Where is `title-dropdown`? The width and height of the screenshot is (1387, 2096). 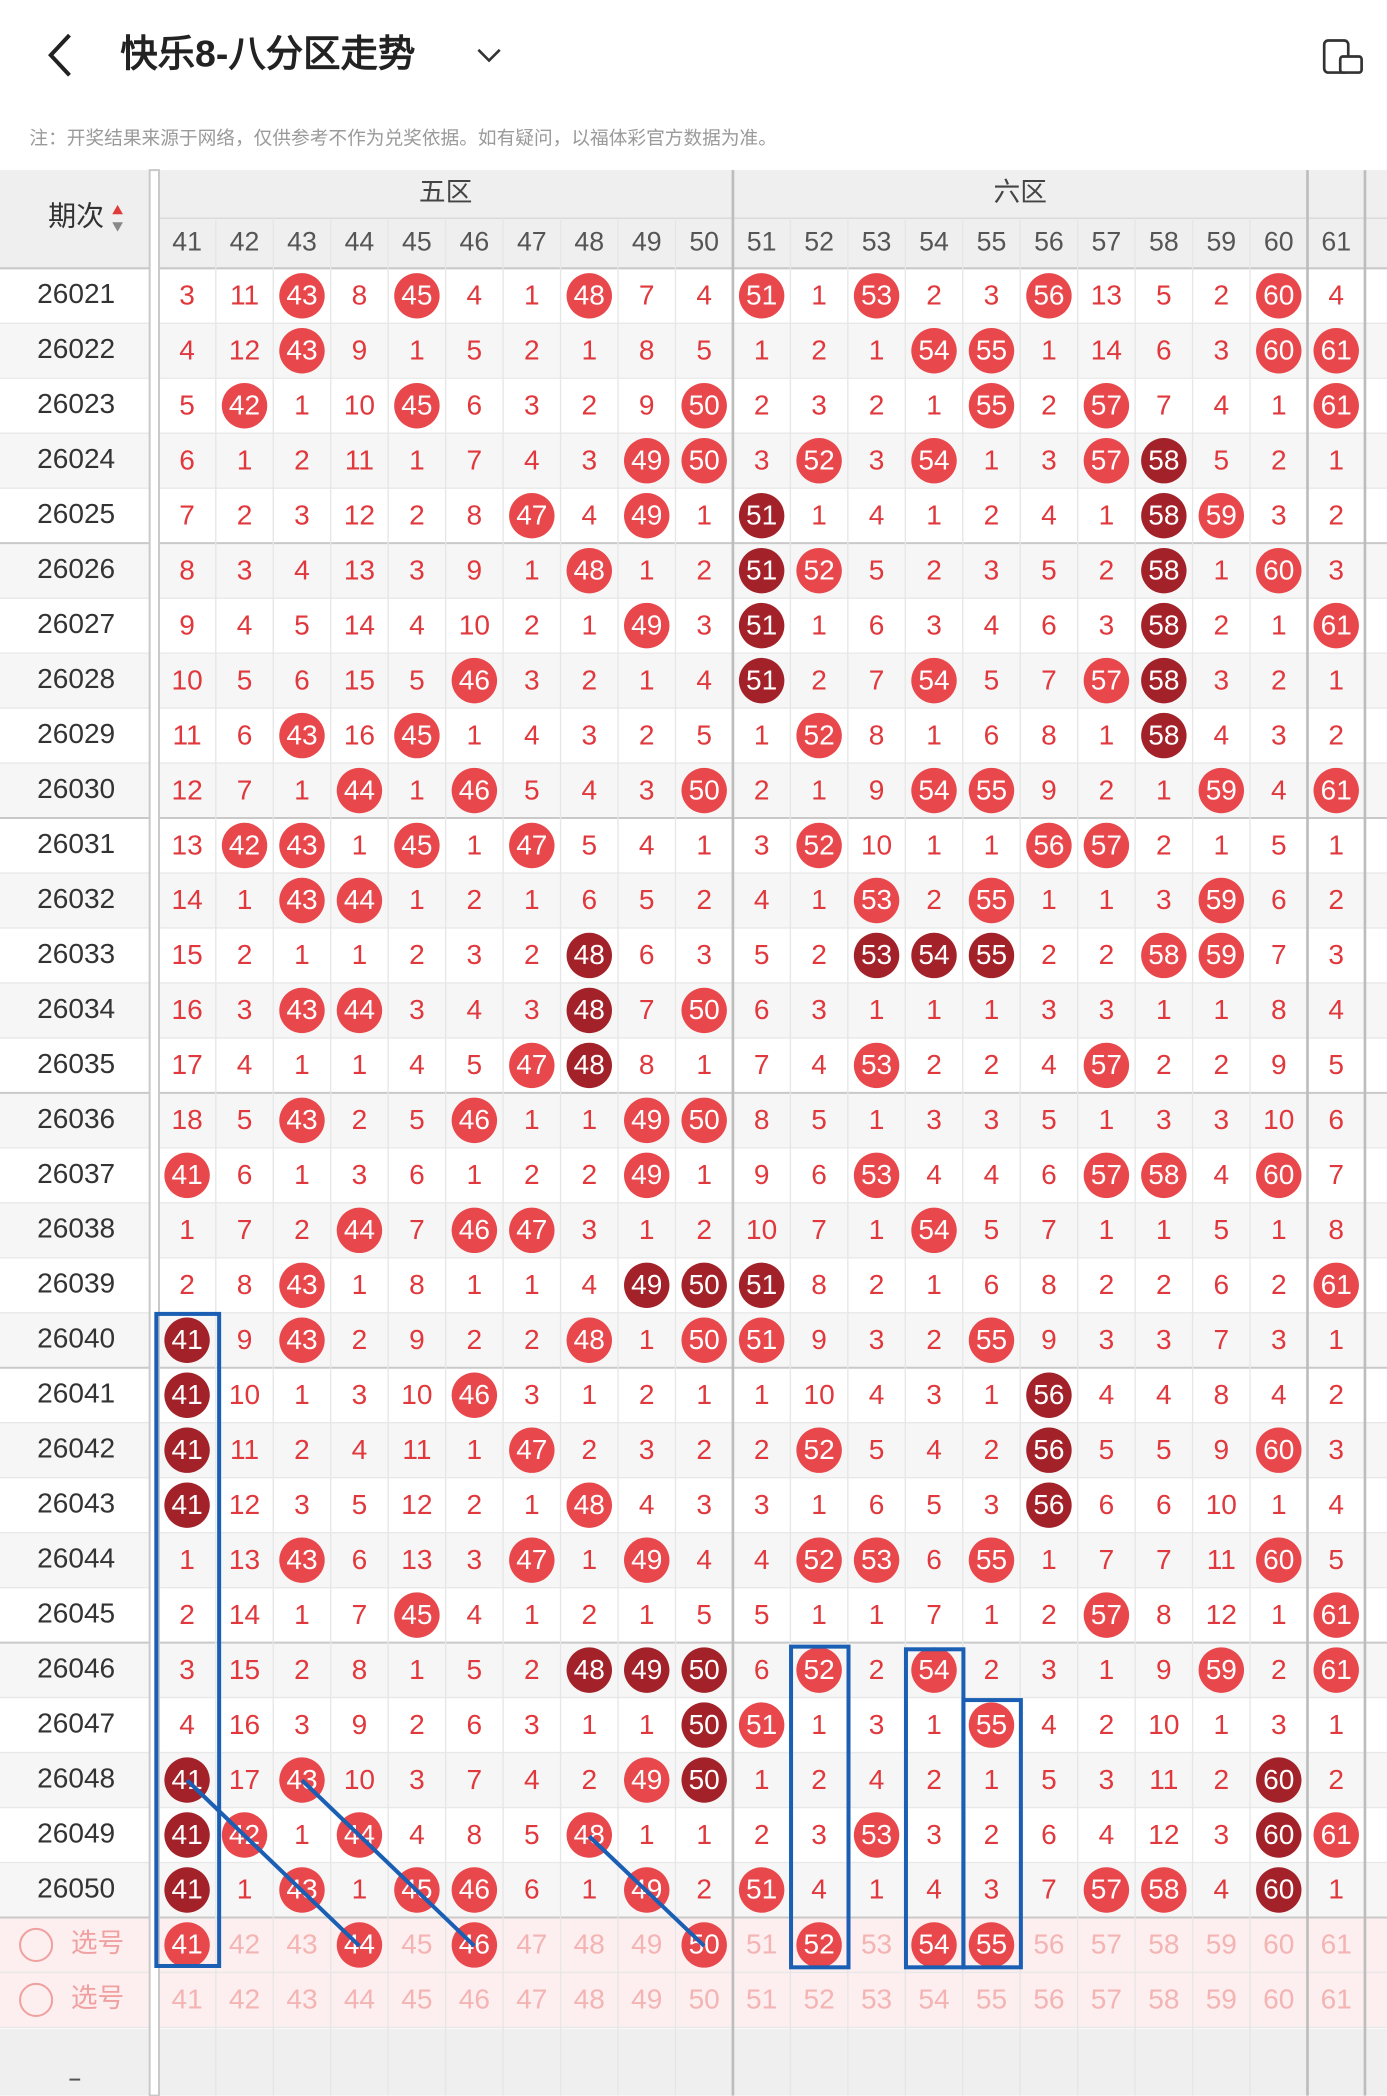 title-dropdown is located at coordinates (489, 55).